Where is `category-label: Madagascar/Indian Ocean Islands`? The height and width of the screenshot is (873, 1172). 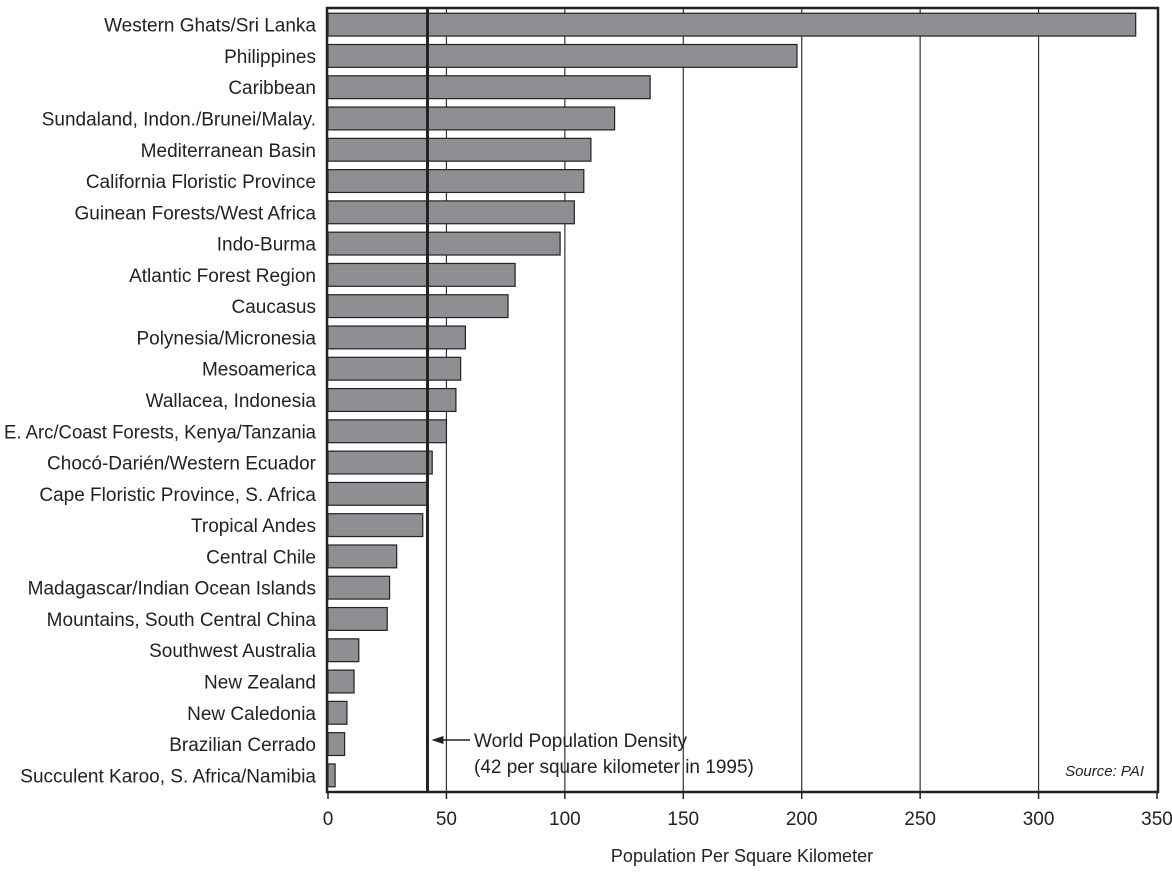 category-label: Madagascar/Indian Ocean Islands is located at coordinates (172, 589).